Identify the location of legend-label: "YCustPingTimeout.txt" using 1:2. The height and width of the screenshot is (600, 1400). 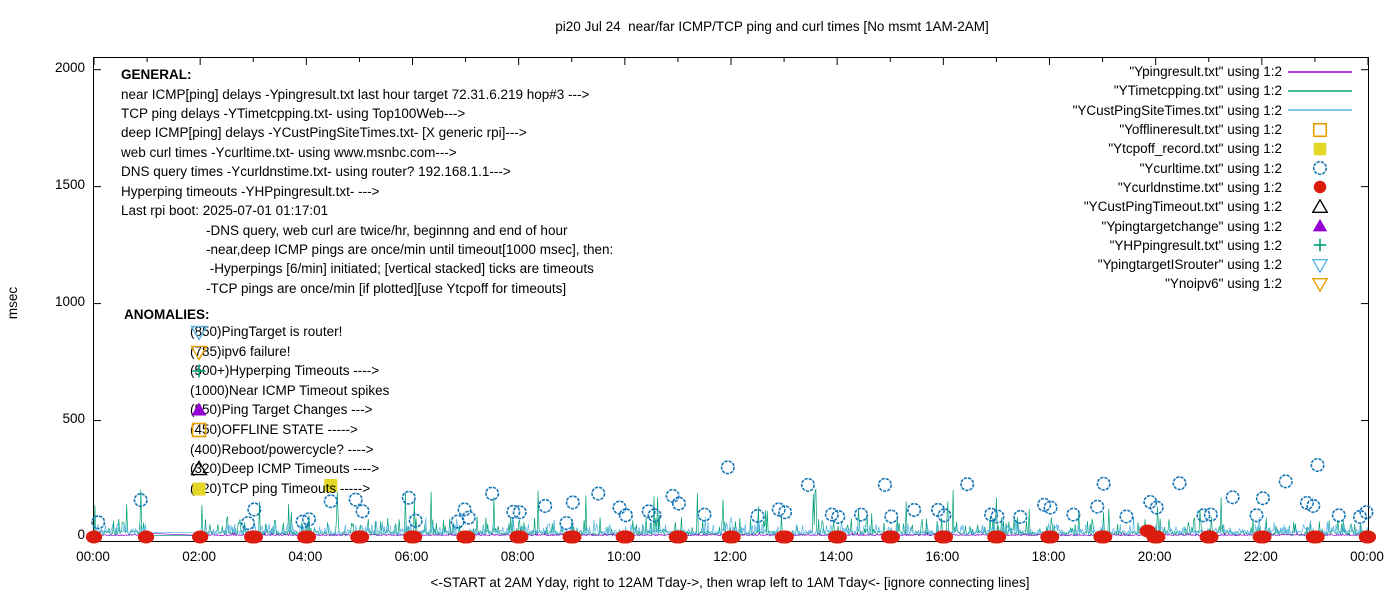
(1182, 207).